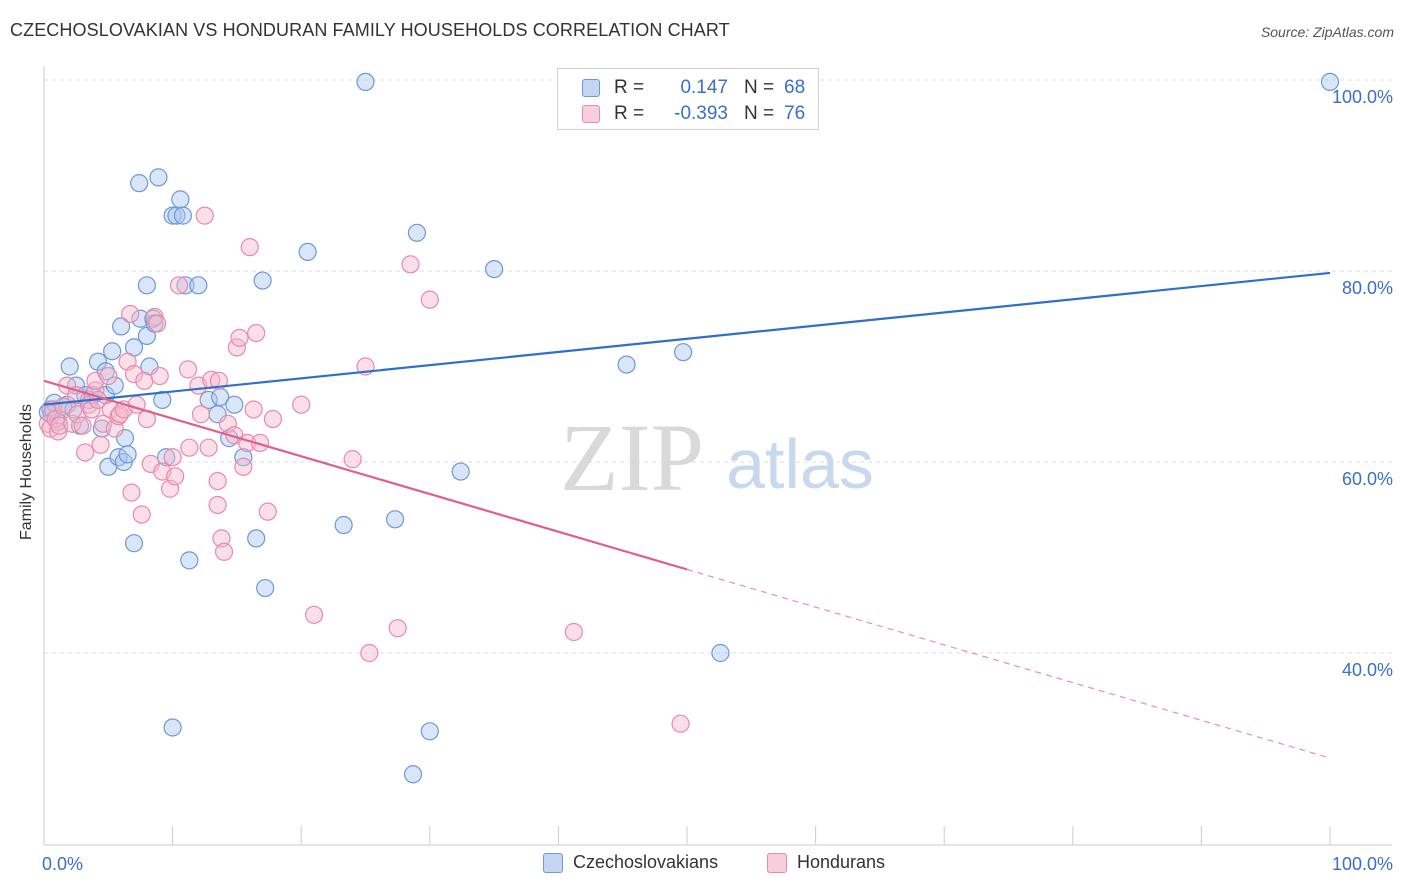  Describe the element at coordinates (777, 862) in the screenshot. I see `legend-swatch-pink` at that location.